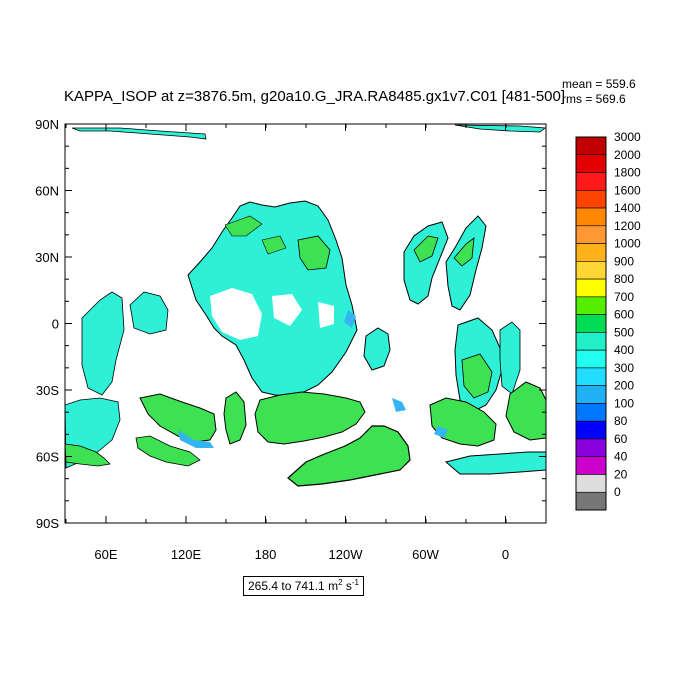 The image size is (675, 675). What do you see at coordinates (624, 368) in the screenshot?
I see `colorbar-level-label: 300` at bounding box center [624, 368].